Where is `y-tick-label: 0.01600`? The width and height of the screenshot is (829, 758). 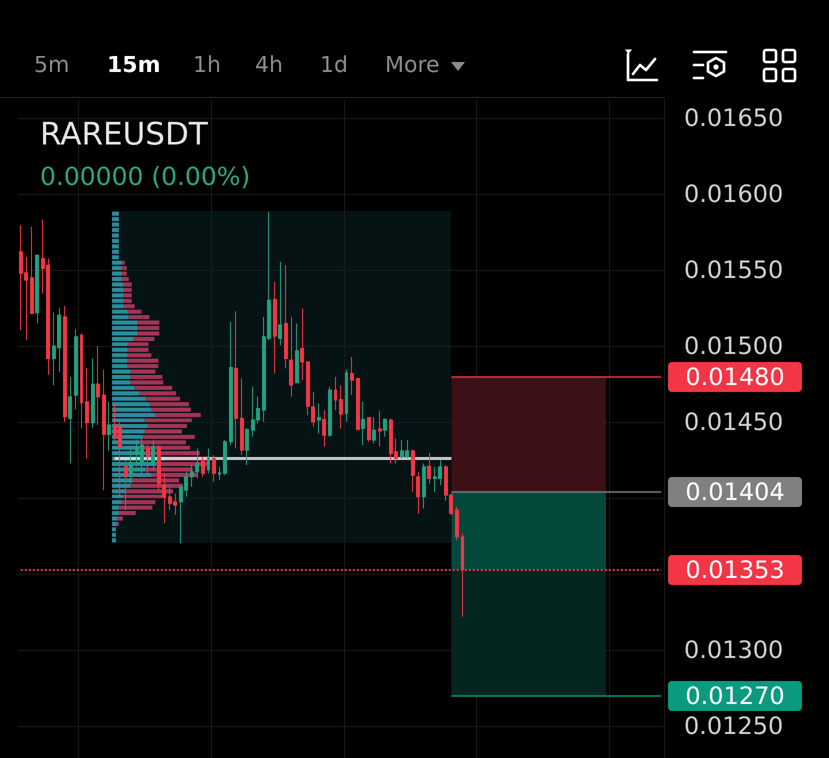
y-tick-label: 0.01600 is located at coordinates (734, 194).